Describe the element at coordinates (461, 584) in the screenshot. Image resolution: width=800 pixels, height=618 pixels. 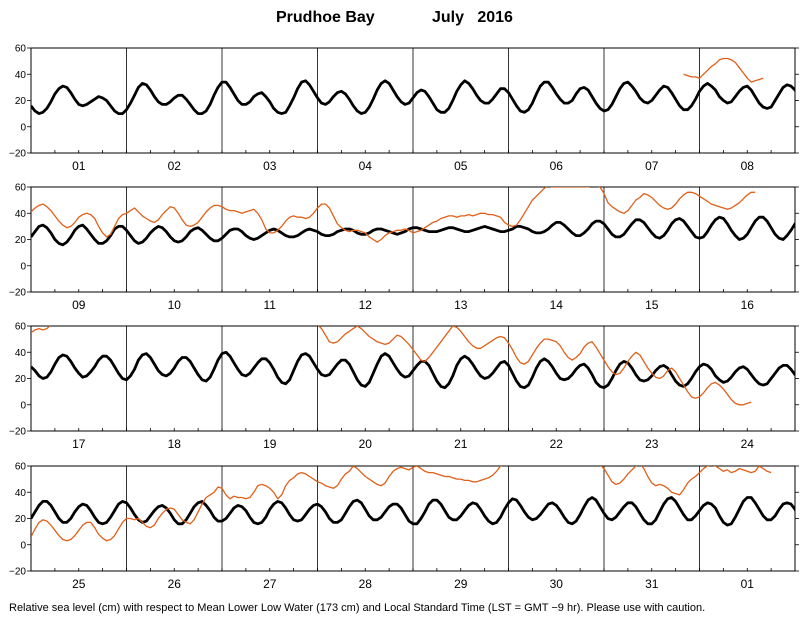
I see `day-label: 29` at that location.